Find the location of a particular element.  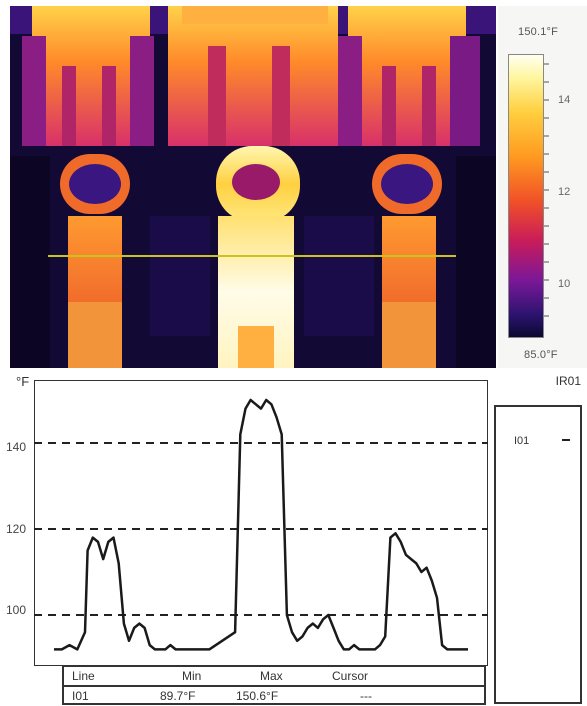

colorbar-label-12: 12 is located at coordinates (564, 192).